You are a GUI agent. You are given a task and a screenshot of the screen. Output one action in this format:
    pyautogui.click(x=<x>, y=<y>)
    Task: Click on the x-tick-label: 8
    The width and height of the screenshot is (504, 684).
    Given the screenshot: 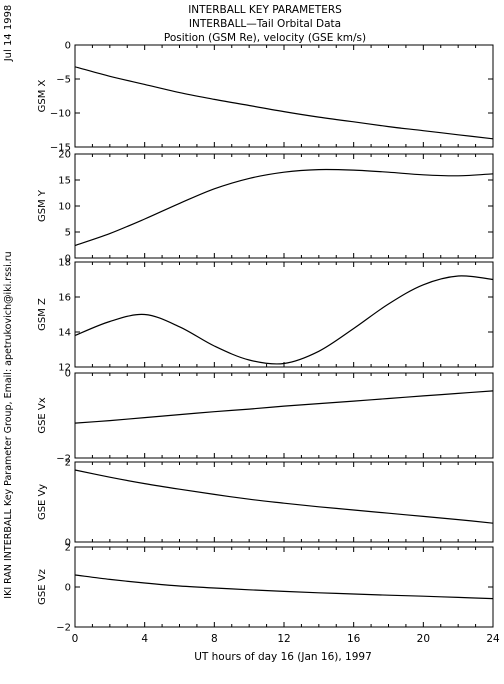 What is the action you would take?
    pyautogui.click(x=214, y=639)
    